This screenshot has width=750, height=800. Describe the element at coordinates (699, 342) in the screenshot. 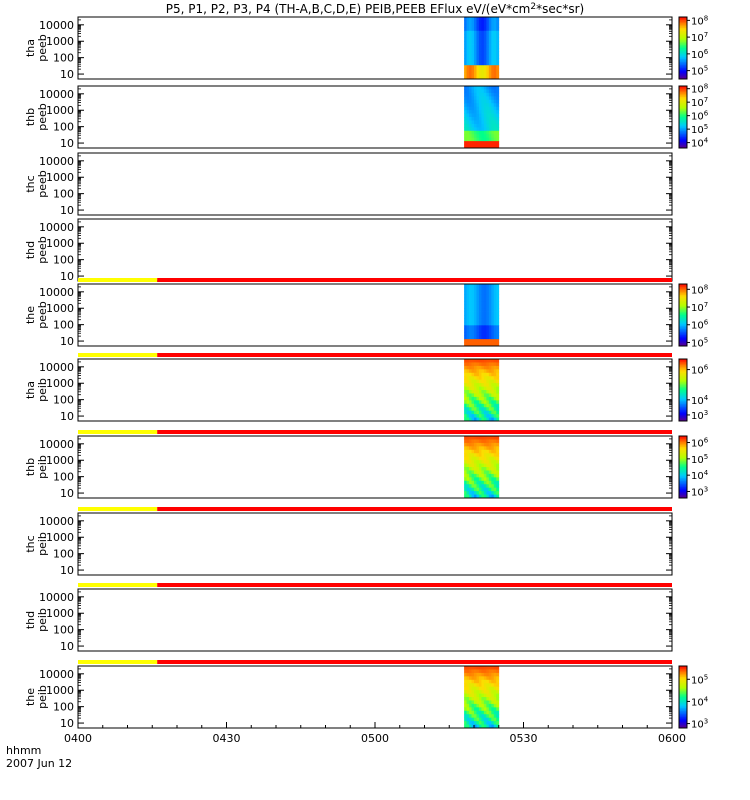

I see `colorbar-label: 10⁵` at that location.